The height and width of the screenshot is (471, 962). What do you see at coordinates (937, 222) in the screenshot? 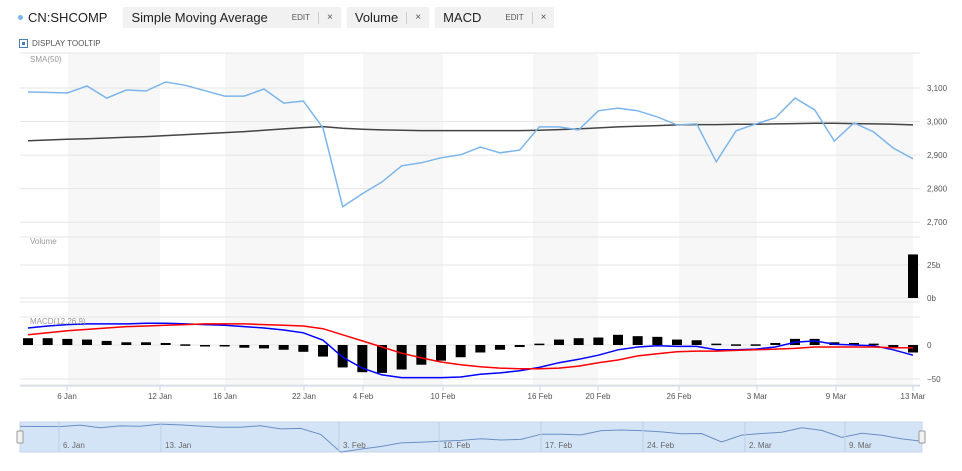
I see `price-tick-label: 2,700` at bounding box center [937, 222].